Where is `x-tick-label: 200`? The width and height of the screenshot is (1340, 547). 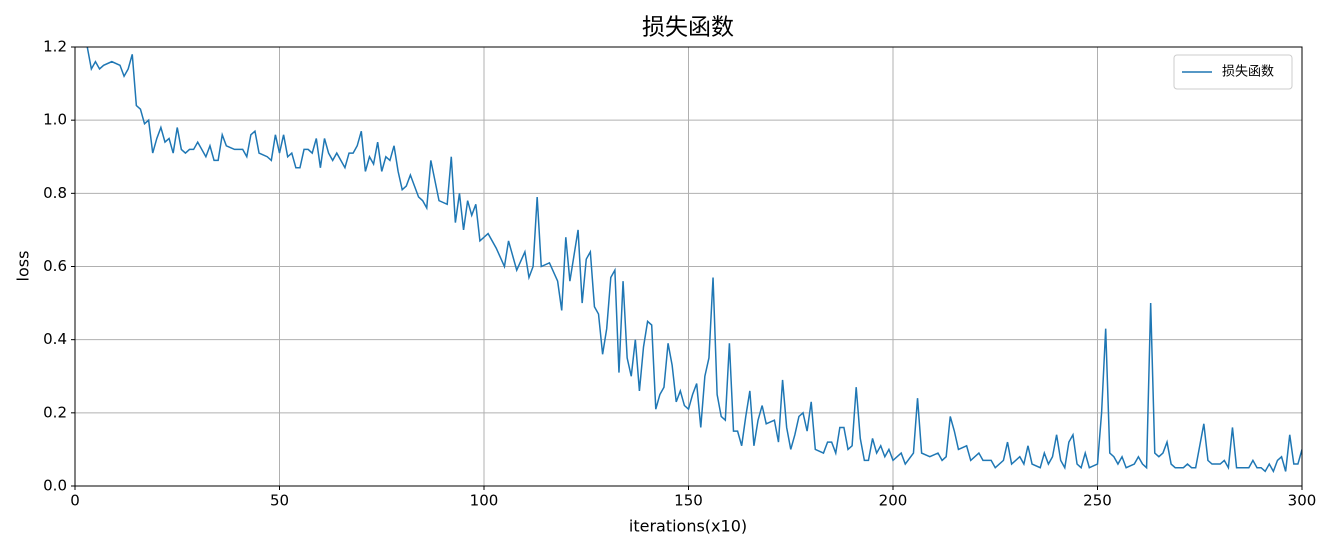 x-tick-label: 200 is located at coordinates (893, 501).